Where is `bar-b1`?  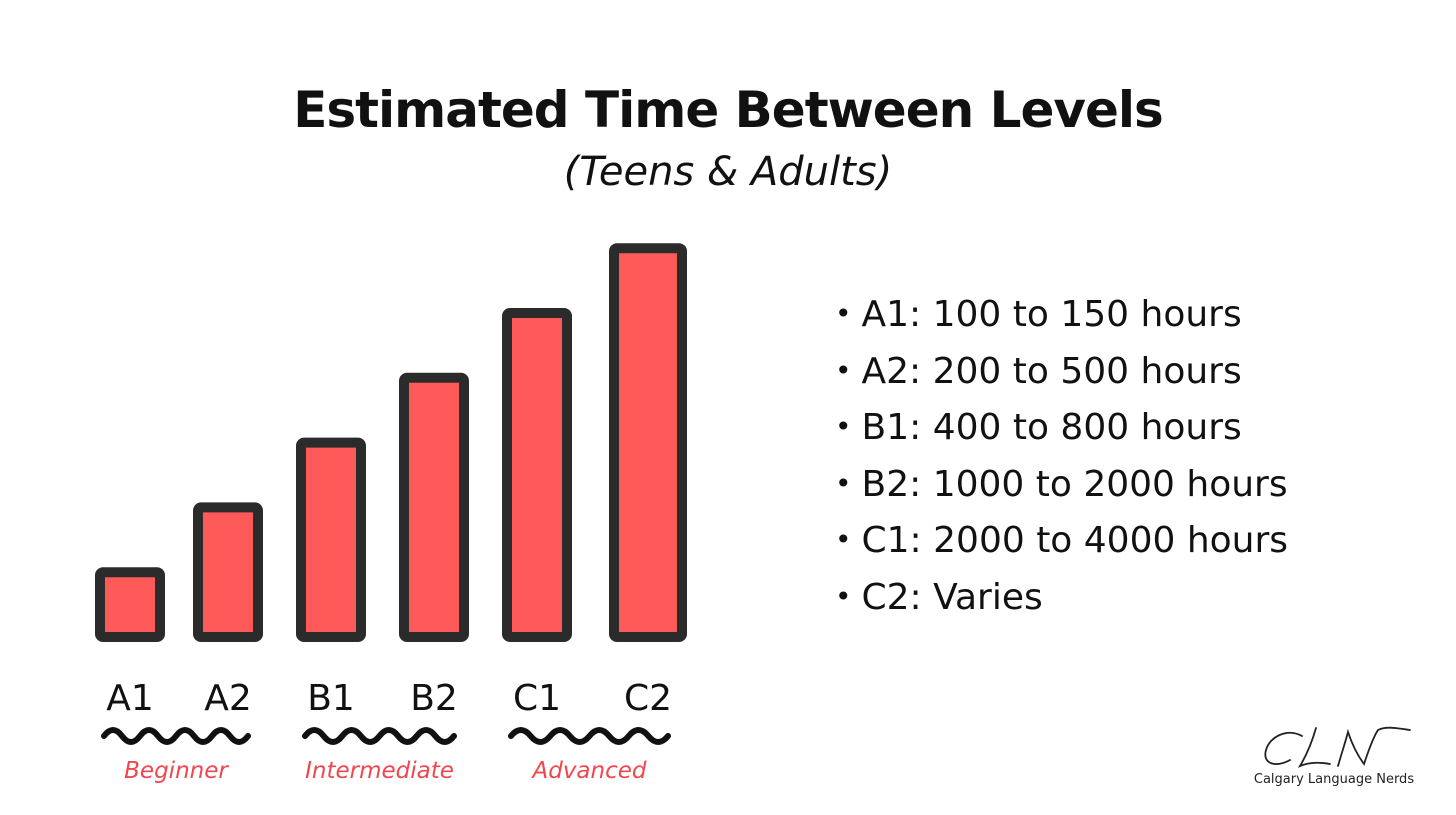 bar-b1 is located at coordinates (331, 539).